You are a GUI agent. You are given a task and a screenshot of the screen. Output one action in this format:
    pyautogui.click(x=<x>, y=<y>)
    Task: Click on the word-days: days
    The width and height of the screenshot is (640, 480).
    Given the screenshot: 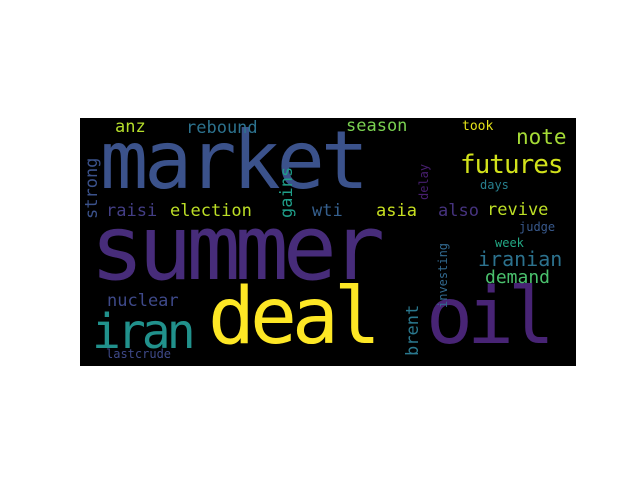 What is the action you would take?
    pyautogui.click(x=494, y=185)
    